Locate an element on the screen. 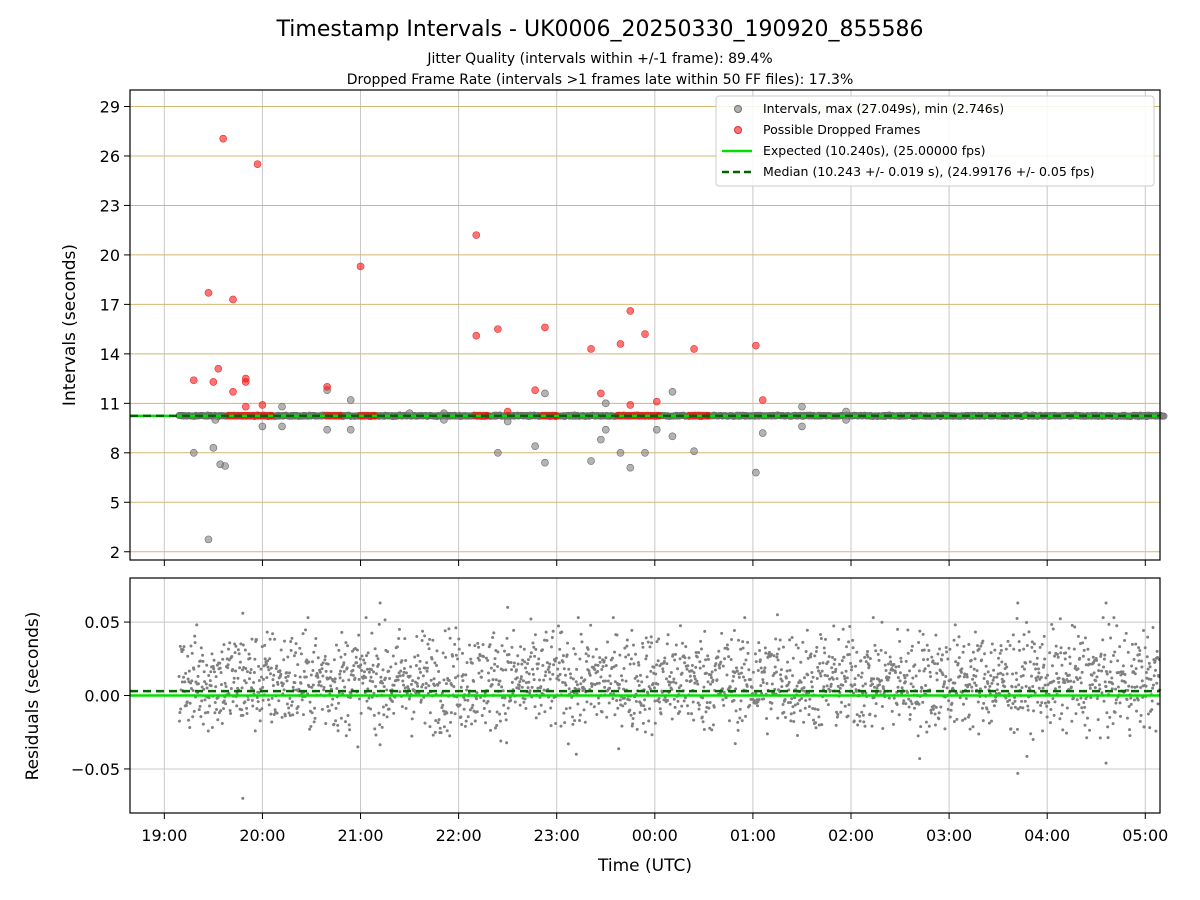  time-x-tick-label: 01:00 is located at coordinates (753, 835).